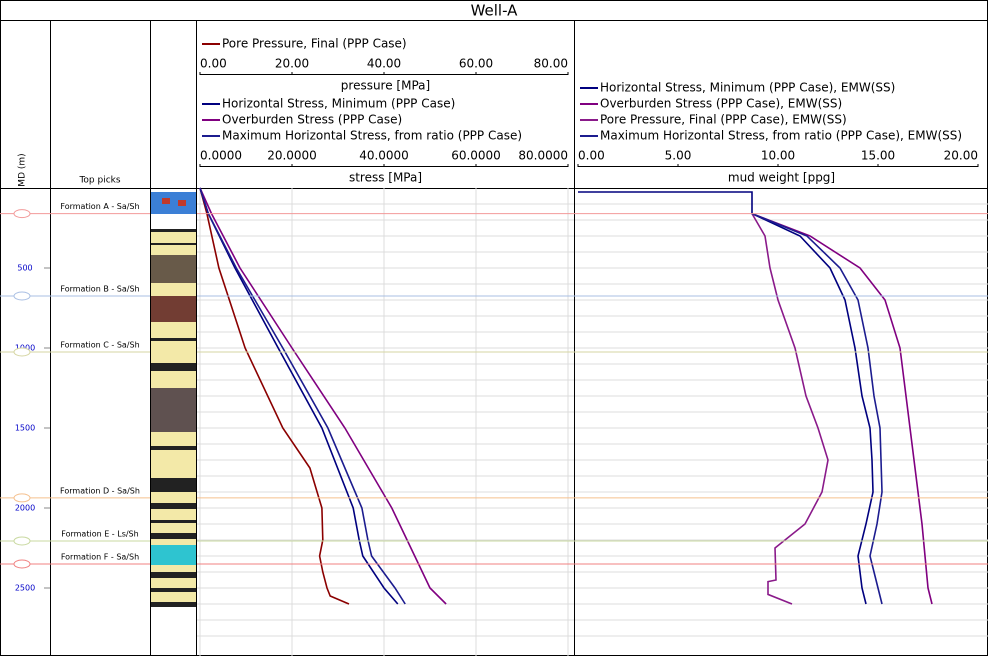  Describe the element at coordinates (23, 169) in the screenshot. I see `depth-axis-label: MD (m)` at that location.